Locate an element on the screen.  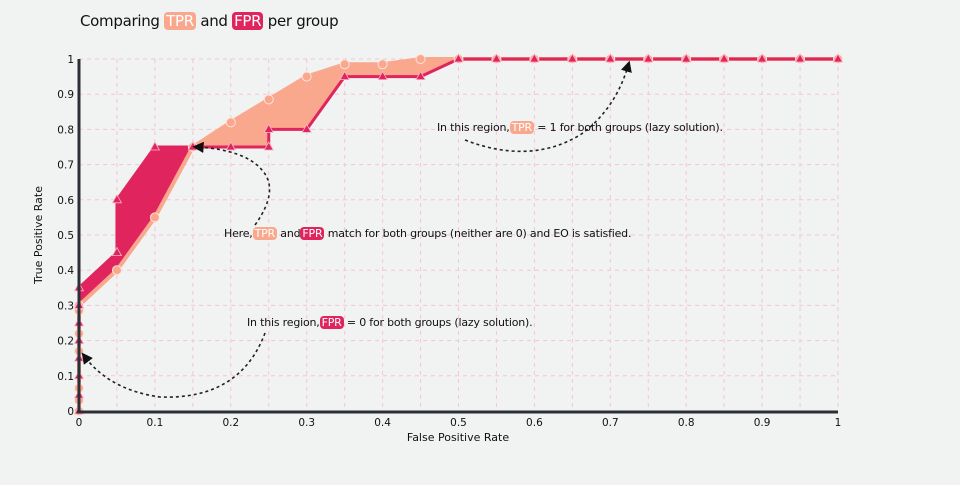
title-text: and is located at coordinates (214, 21).